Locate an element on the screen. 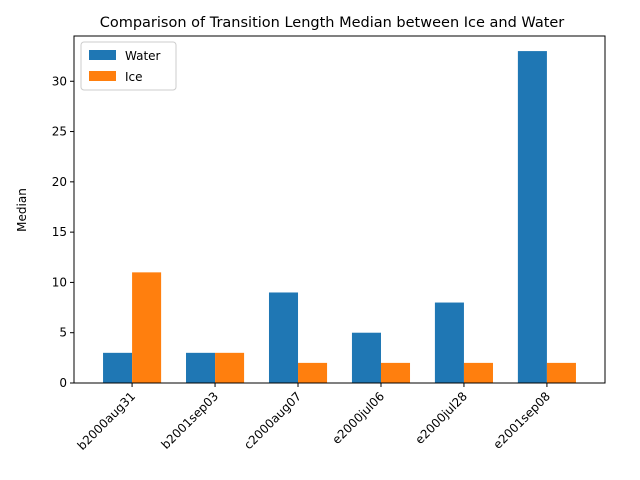  x-tick-label: c2000aug07 is located at coordinates (272, 420).